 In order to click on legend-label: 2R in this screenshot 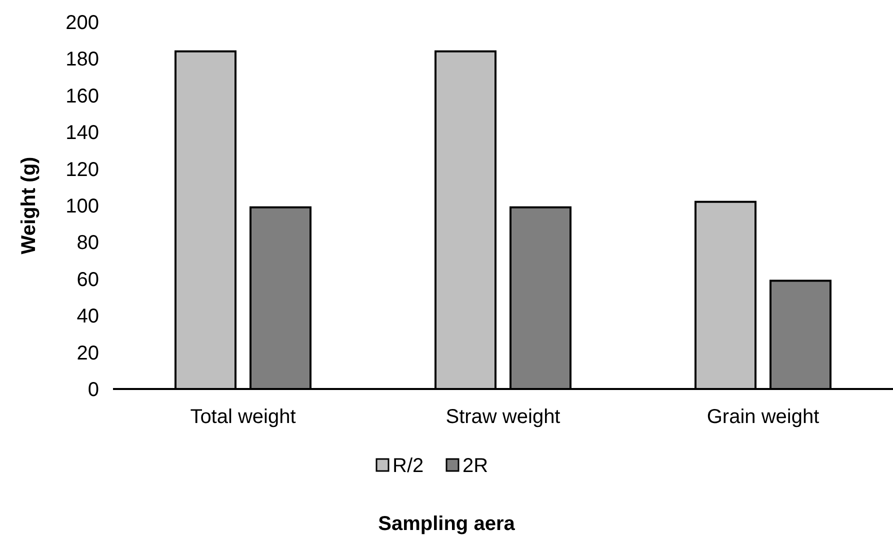, I will do `click(475, 466)`.